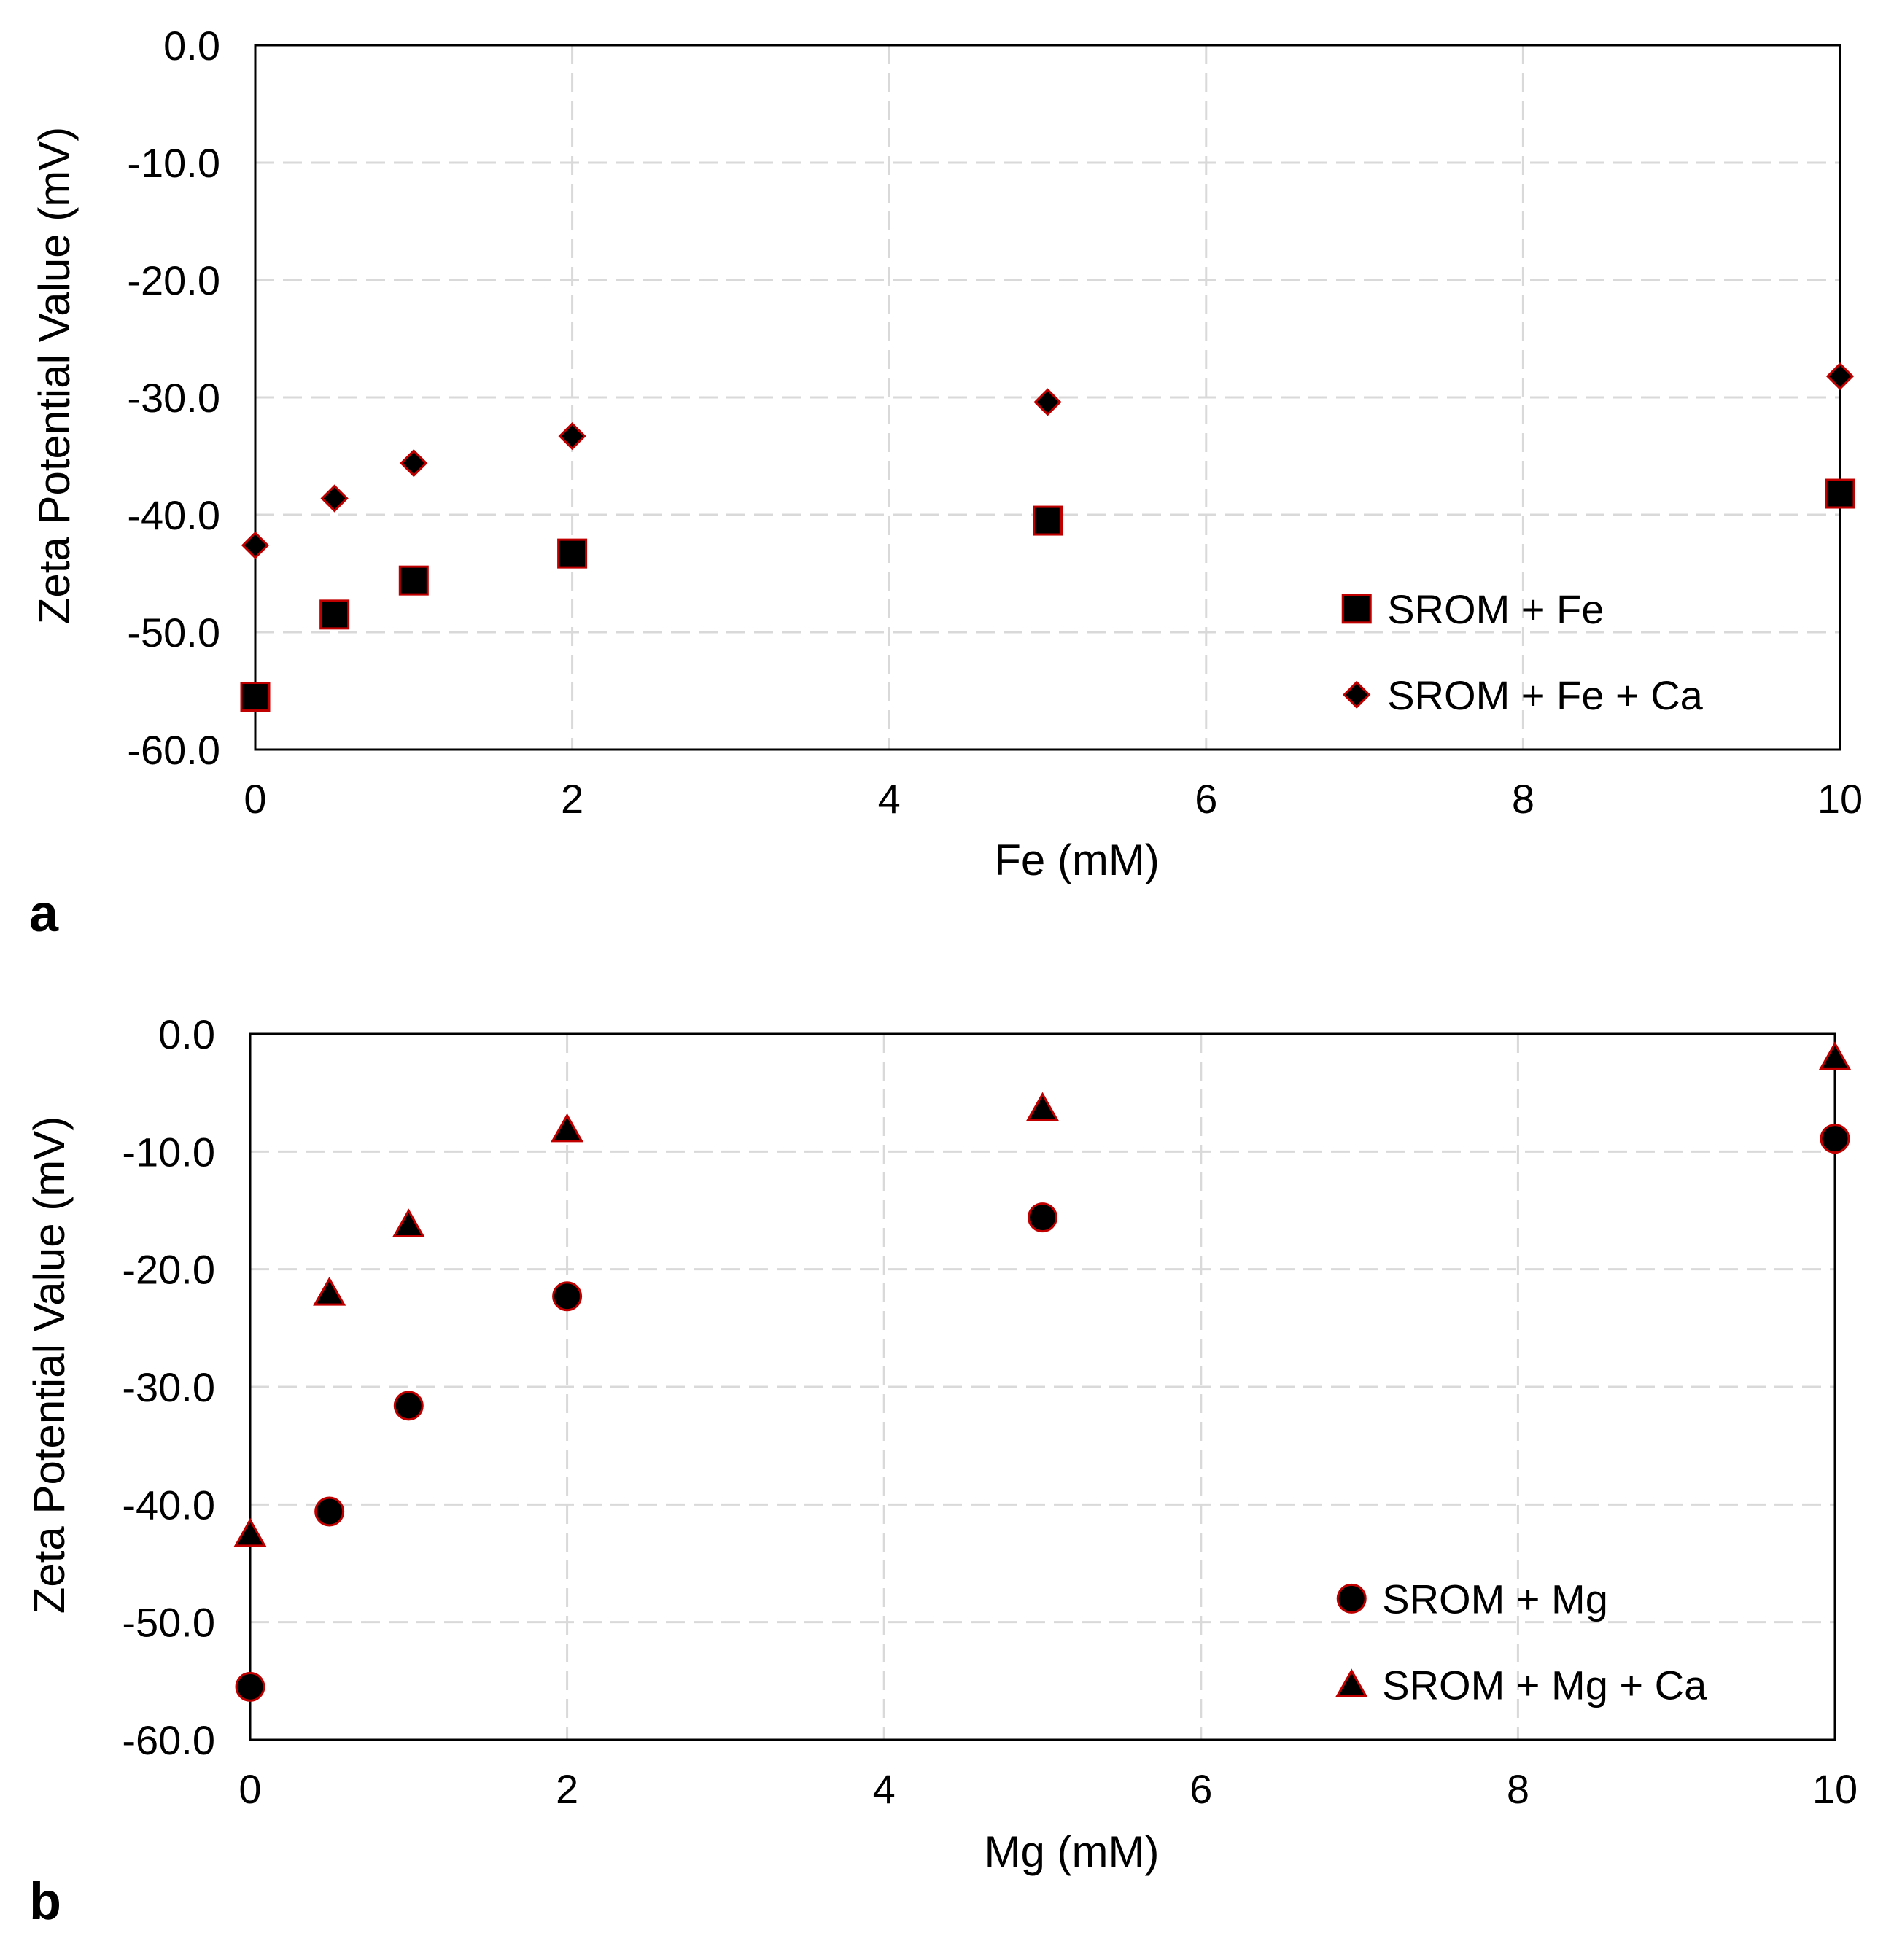 The image size is (1894, 1960). What do you see at coordinates (1495, 609) in the screenshot?
I see `legend-label: SROM + Fe` at bounding box center [1495, 609].